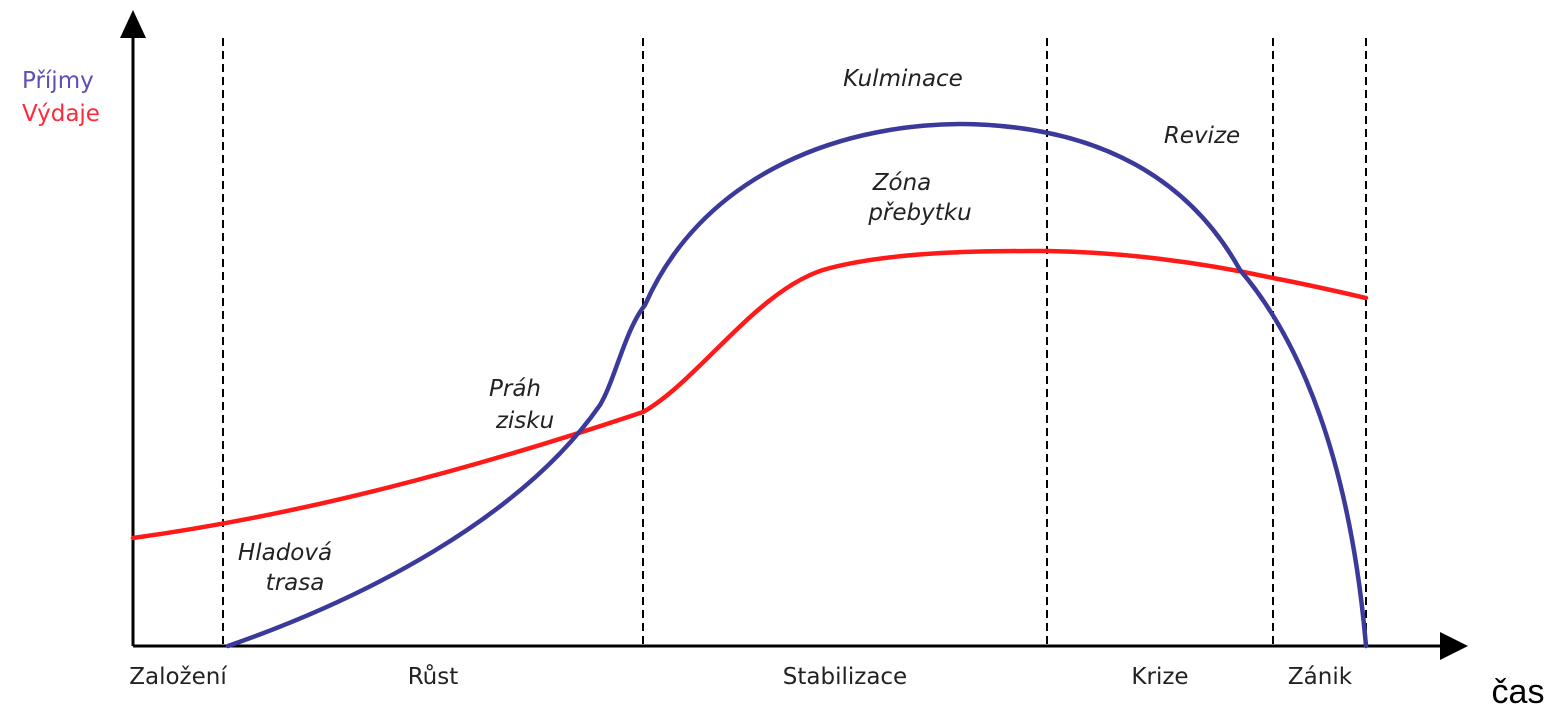  I want to click on legend-expenses: Výdaje, so click(61, 114).